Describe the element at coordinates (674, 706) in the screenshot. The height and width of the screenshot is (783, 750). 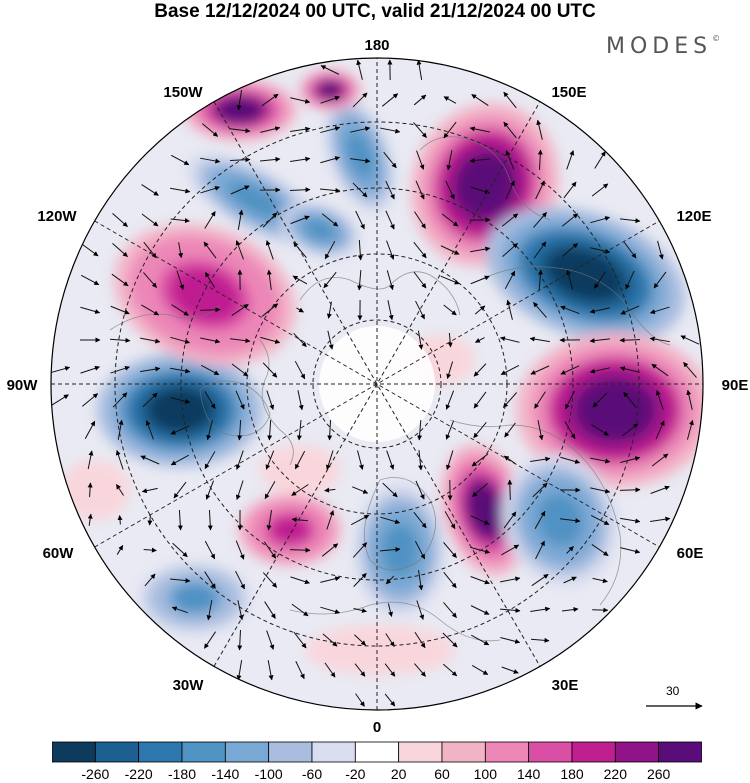
I see `reference-vector-arrow` at that location.